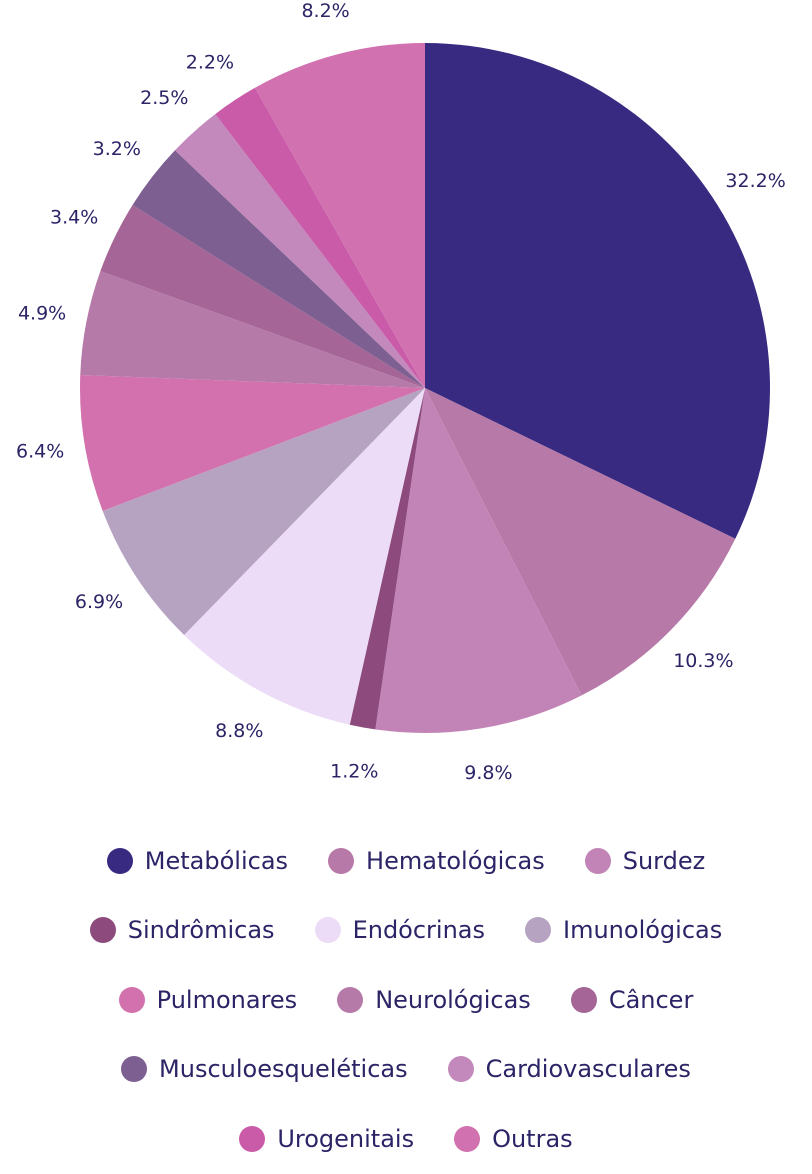 The image size is (812, 1174). I want to click on legend-item: Sindrômicas, so click(182, 930).